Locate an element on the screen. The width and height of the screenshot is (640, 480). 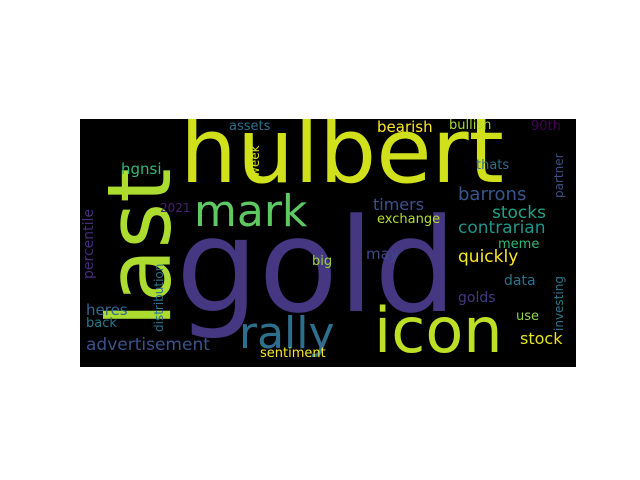
word-hgnsi: hgnsi is located at coordinates (141, 169).